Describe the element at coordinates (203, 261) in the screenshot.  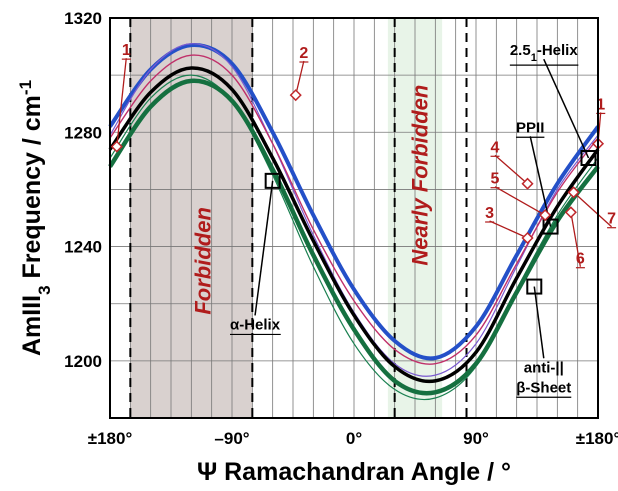
I see `region-label: Forbidden` at that location.